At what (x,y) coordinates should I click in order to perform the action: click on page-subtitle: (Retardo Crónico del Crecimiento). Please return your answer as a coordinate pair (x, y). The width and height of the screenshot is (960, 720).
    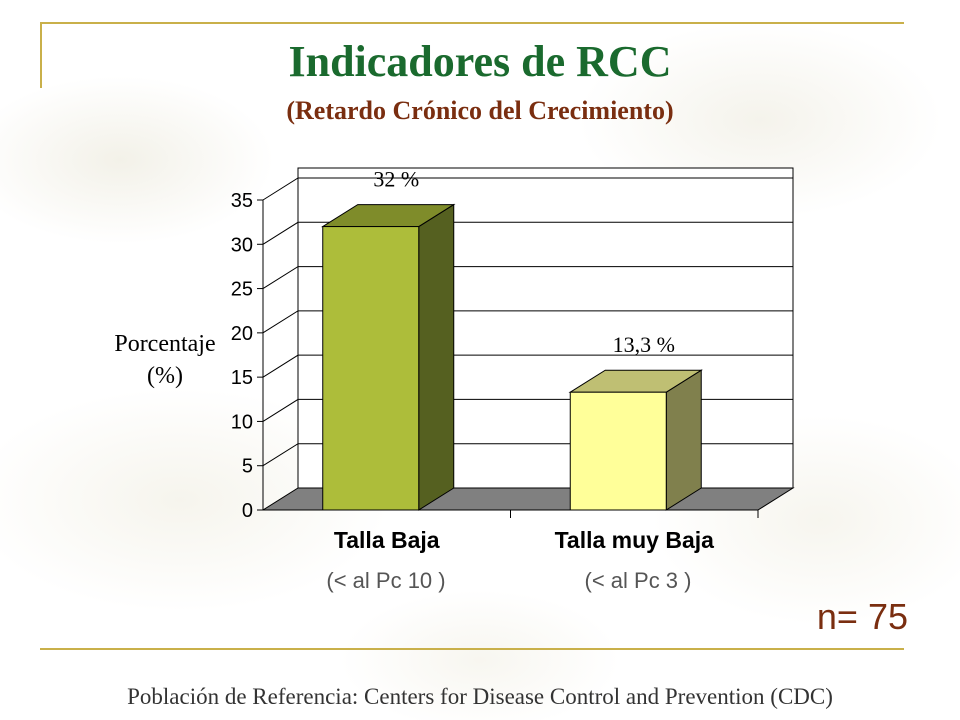
    Looking at the image, I should click on (480, 110).